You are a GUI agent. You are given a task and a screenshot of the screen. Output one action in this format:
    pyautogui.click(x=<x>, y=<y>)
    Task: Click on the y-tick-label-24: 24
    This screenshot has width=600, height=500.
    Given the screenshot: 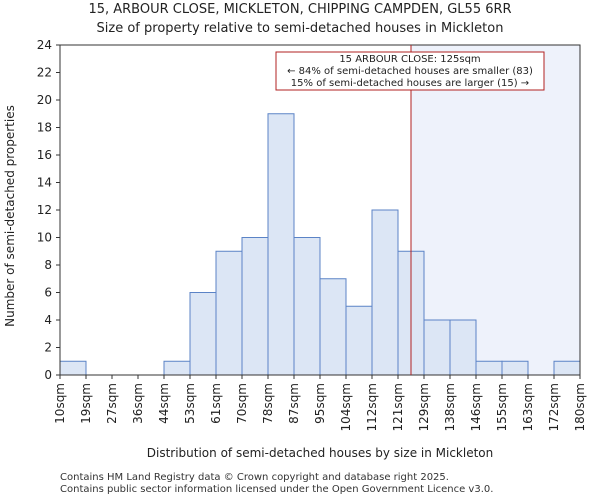 What is the action you would take?
    pyautogui.click(x=44, y=45)
    